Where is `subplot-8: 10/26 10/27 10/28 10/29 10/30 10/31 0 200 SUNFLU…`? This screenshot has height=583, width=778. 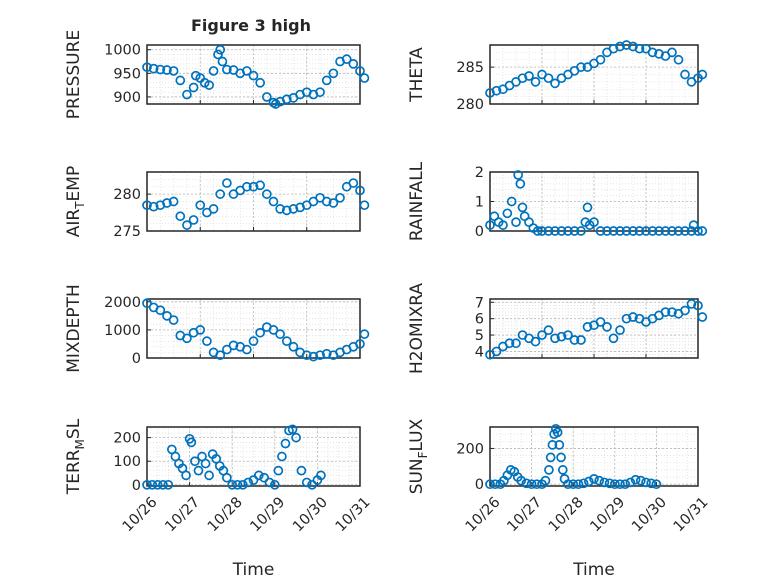
subplot-8: 10/26 10/27 10/28 10/29 10/30 10/31 0 200 SUNFLU… is located at coordinates (559, 499).